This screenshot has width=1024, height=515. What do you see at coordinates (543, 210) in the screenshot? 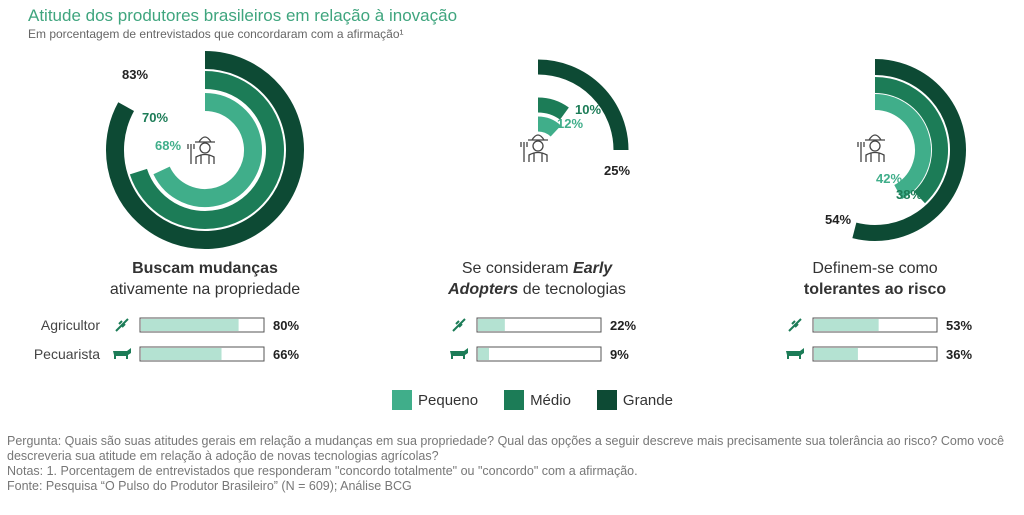
I see `radial-chart-2: 12%10% 25% 22% 9%` at bounding box center [543, 210].